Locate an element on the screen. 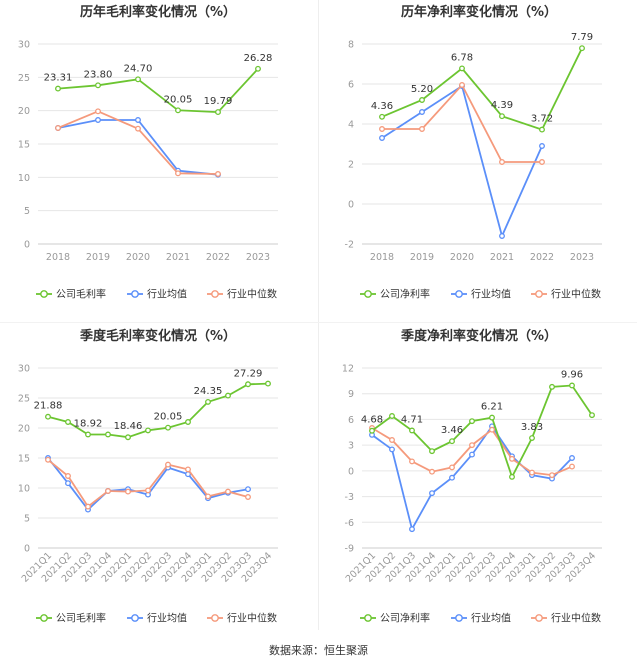  legend-item-median: 行业中位数 is located at coordinates (566, 618).